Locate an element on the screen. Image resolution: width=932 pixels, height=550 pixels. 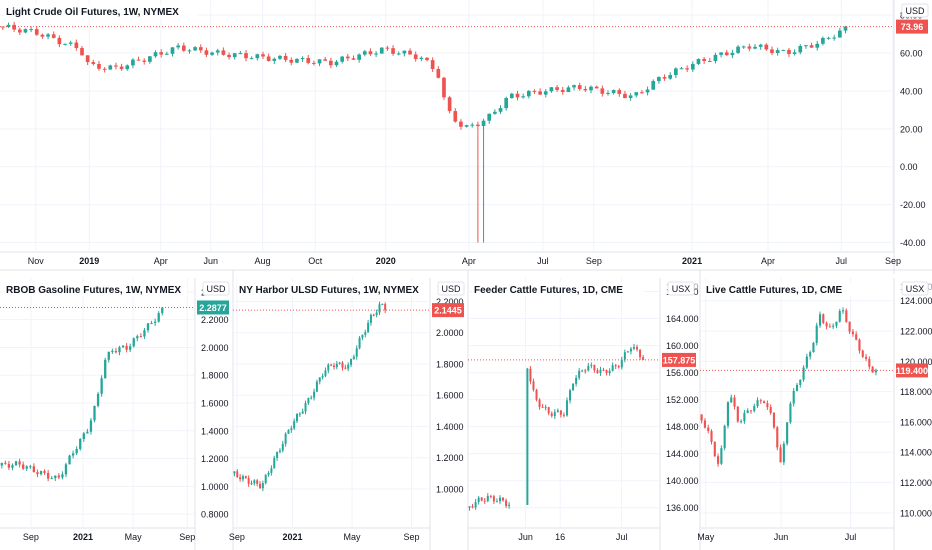
y-tick-label: 2.2000 is located at coordinates (215, 320).